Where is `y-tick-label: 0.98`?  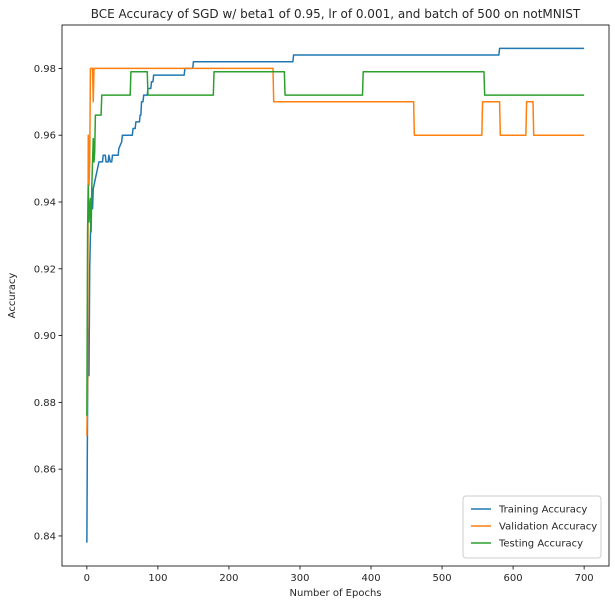
y-tick-label: 0.98 is located at coordinates (45, 69).